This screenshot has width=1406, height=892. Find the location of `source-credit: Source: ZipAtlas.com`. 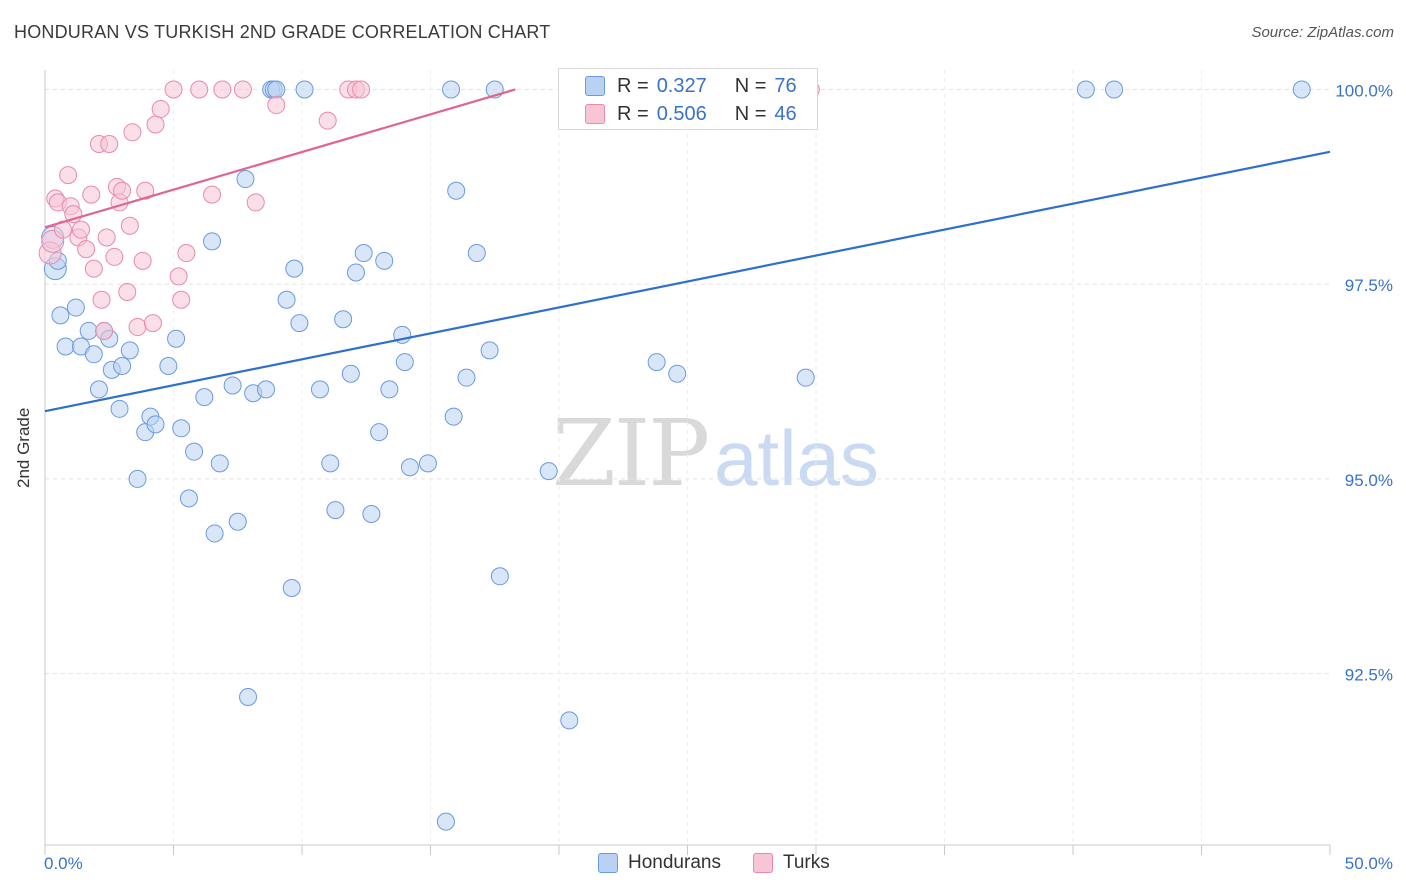

source-credit: Source: ZipAtlas.com is located at coordinates (1322, 32).